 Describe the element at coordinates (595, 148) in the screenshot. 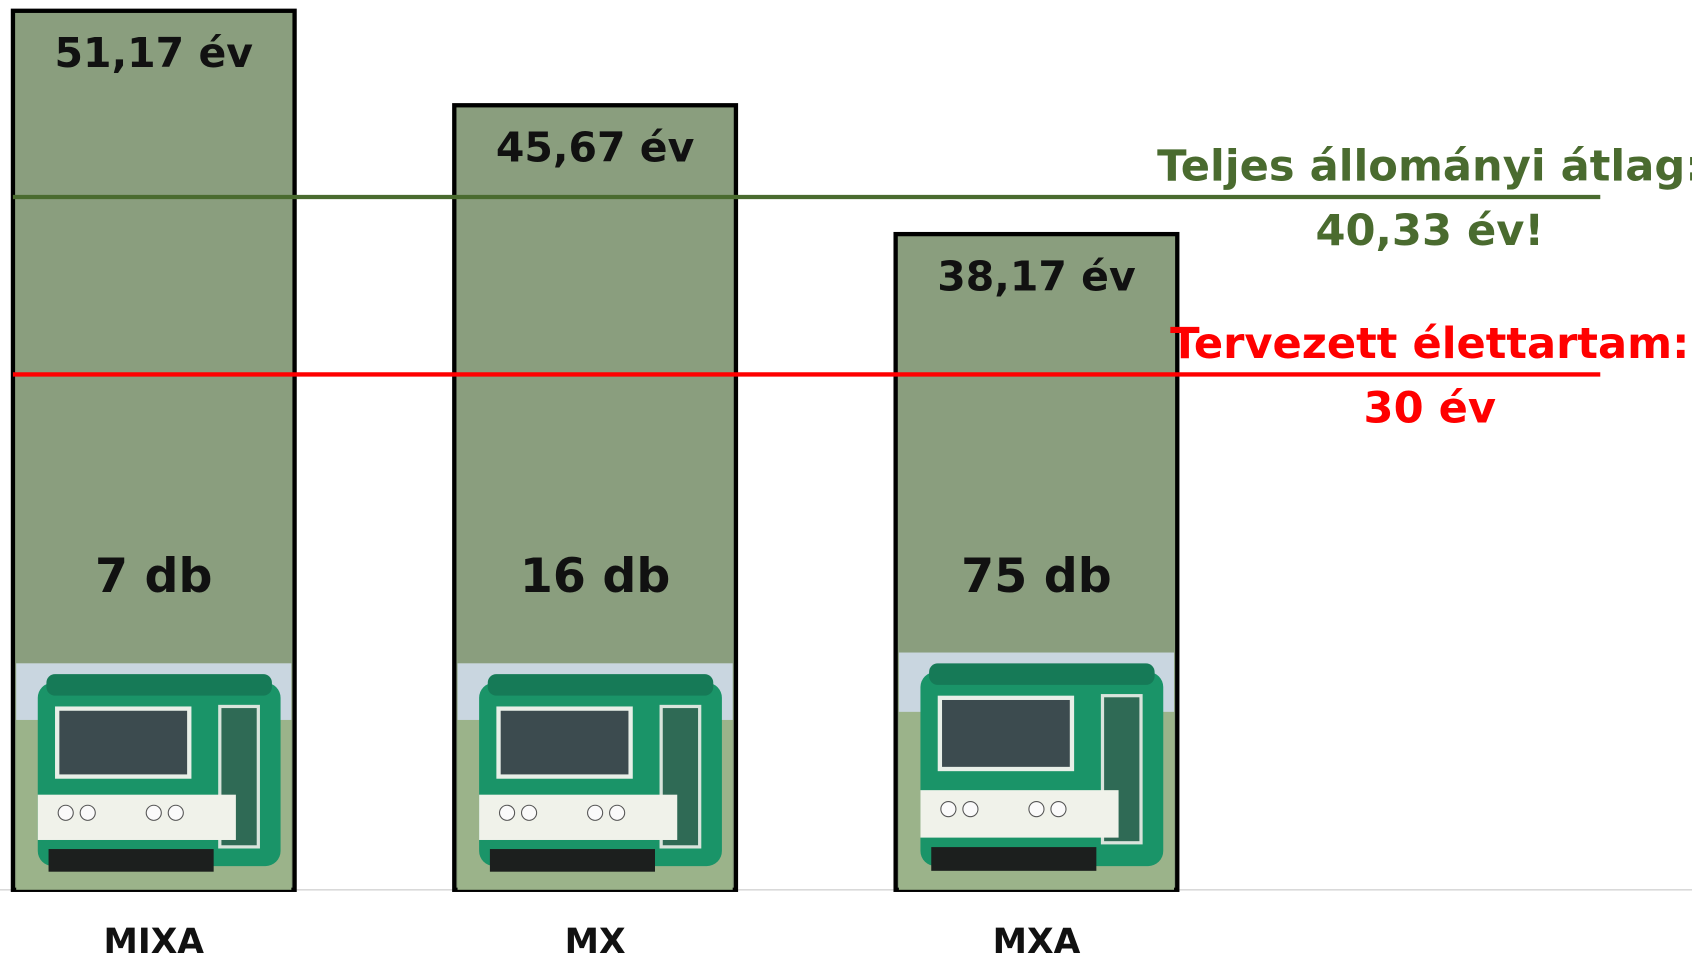

I see `value-label: 45,67 év` at that location.